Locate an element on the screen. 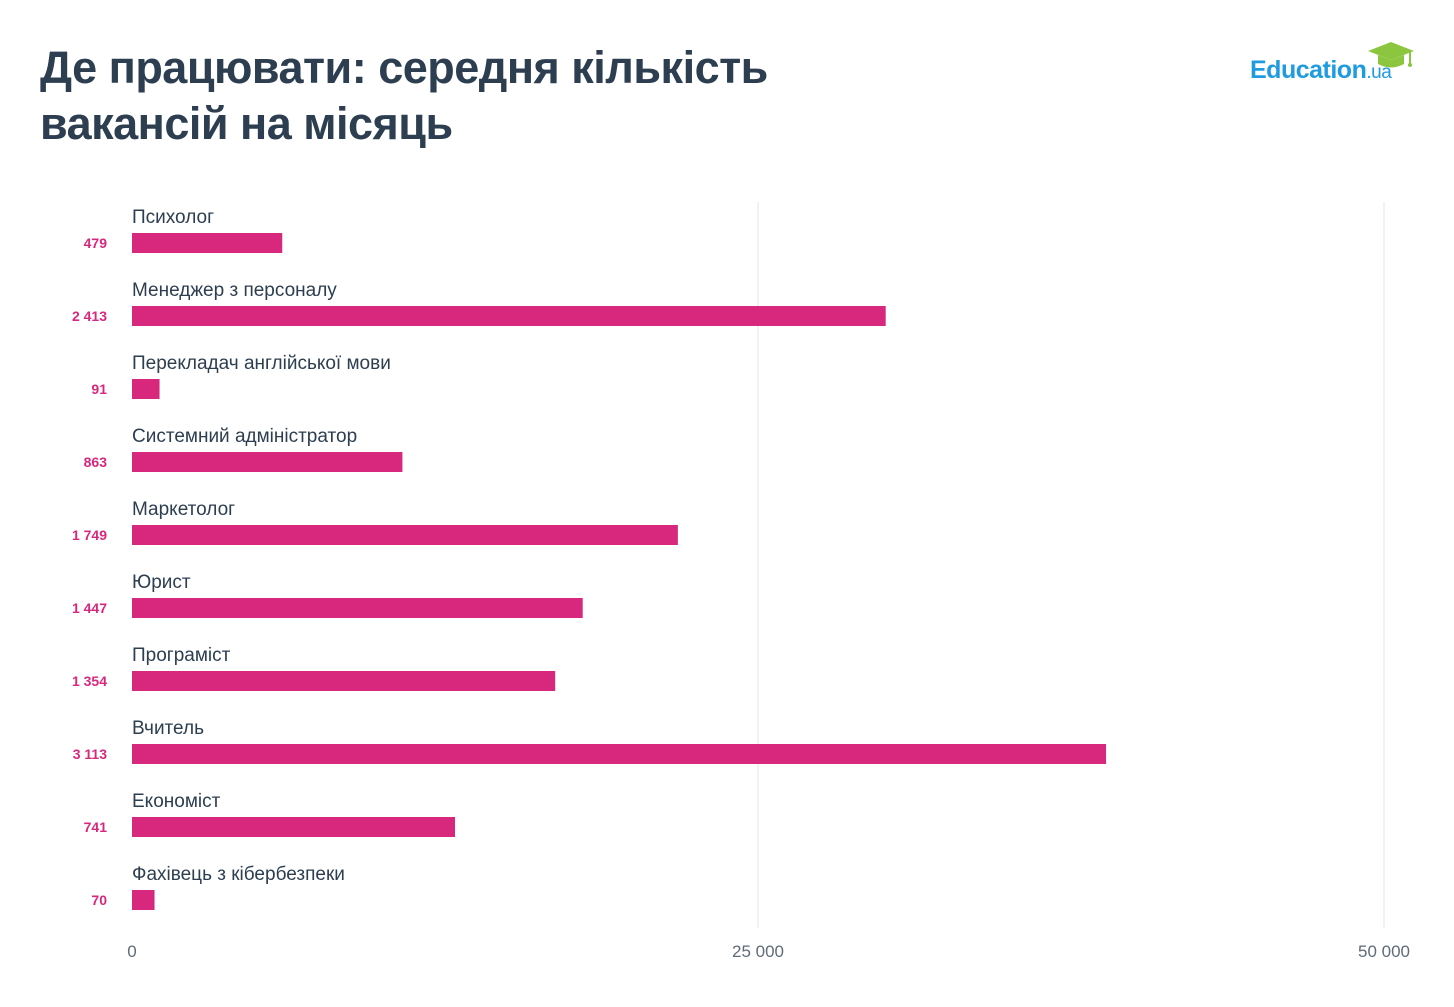  category-label: Вчитель is located at coordinates (168, 728).